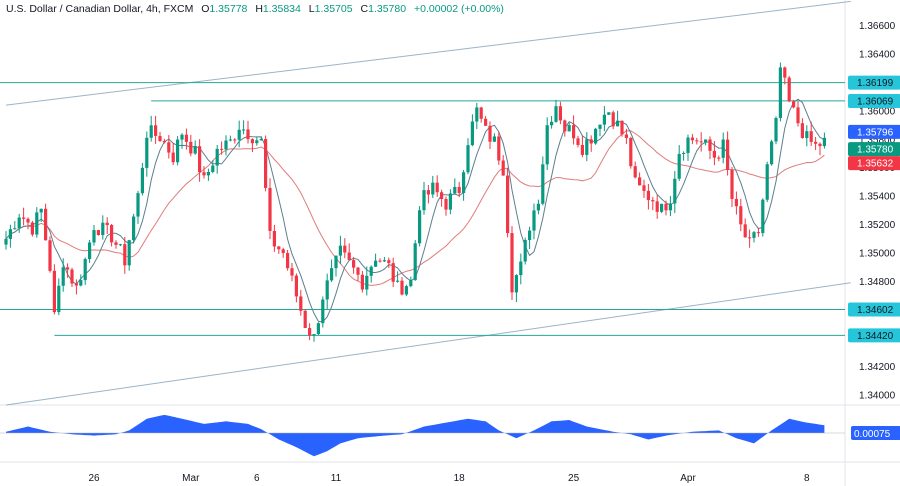 The height and width of the screenshot is (486, 900). I want to click on price-tick-label: 1.35200, so click(877, 225).